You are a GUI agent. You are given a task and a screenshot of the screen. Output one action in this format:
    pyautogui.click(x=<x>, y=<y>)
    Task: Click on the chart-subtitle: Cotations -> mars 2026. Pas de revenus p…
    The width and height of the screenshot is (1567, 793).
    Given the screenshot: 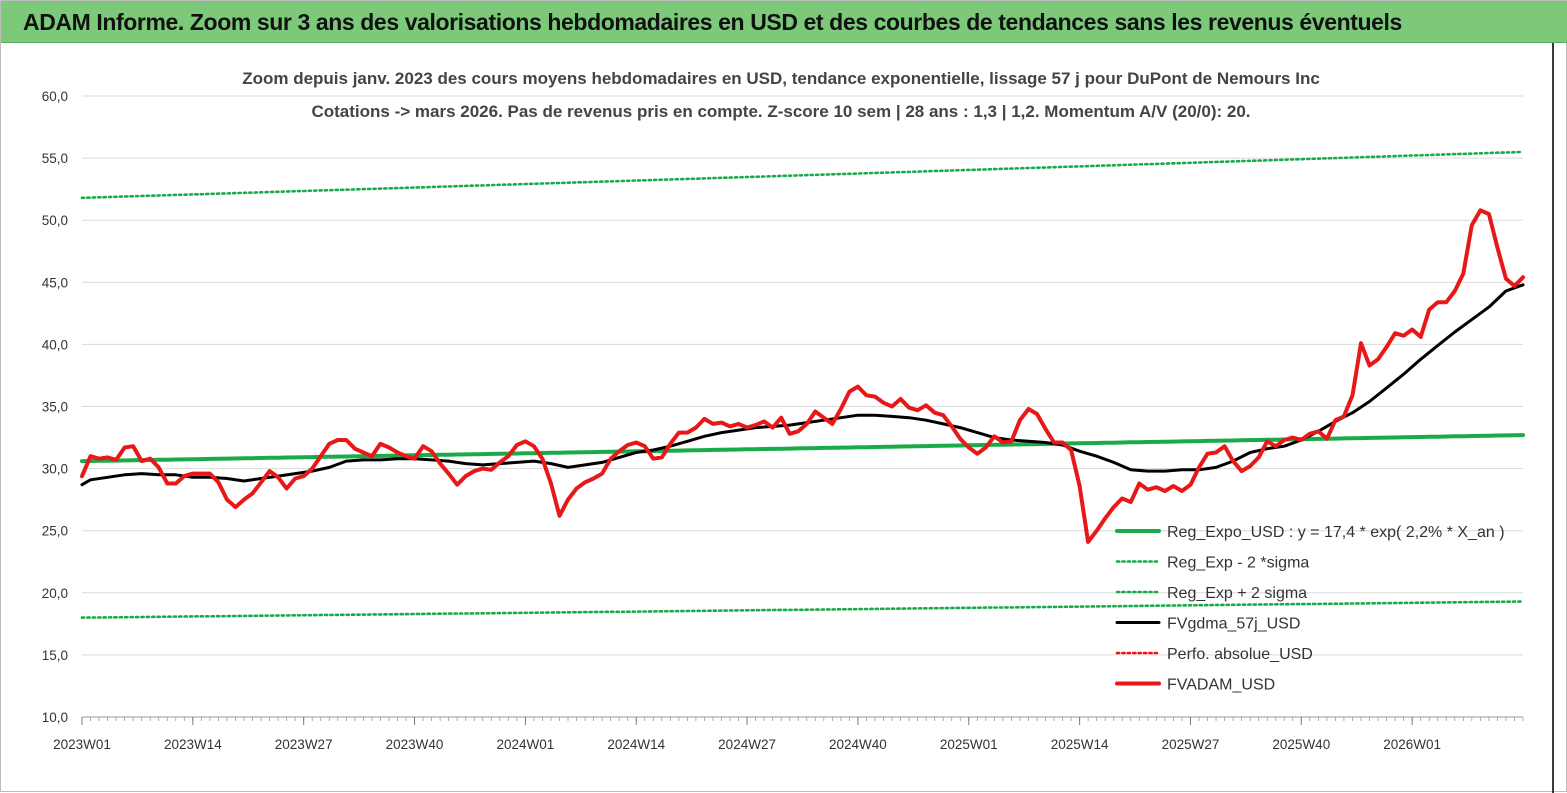 What is the action you would take?
    pyautogui.click(x=780, y=111)
    